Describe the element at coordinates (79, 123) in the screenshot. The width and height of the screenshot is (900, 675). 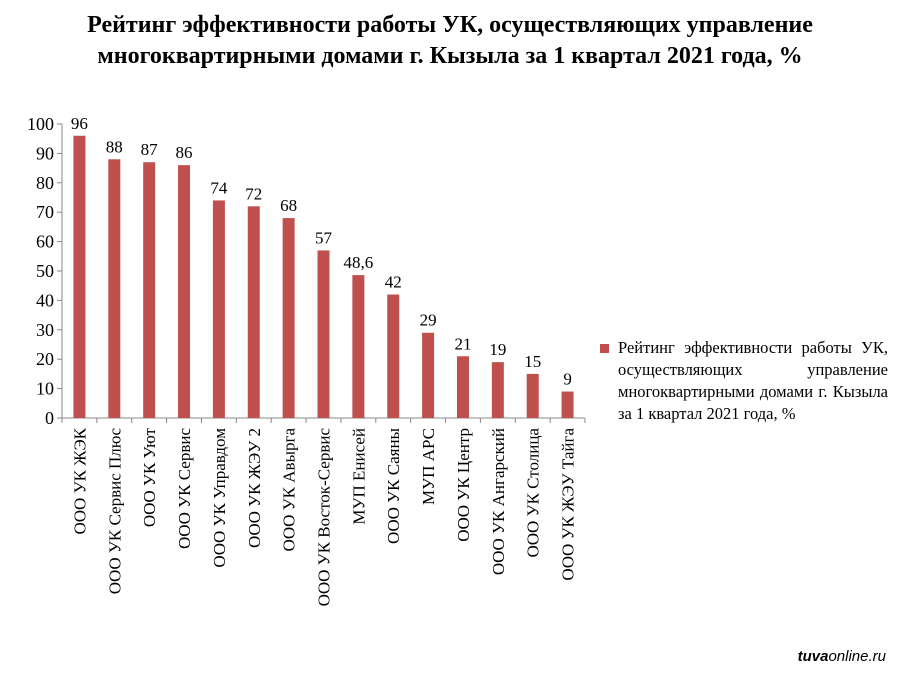
I see `data-label: 96` at that location.